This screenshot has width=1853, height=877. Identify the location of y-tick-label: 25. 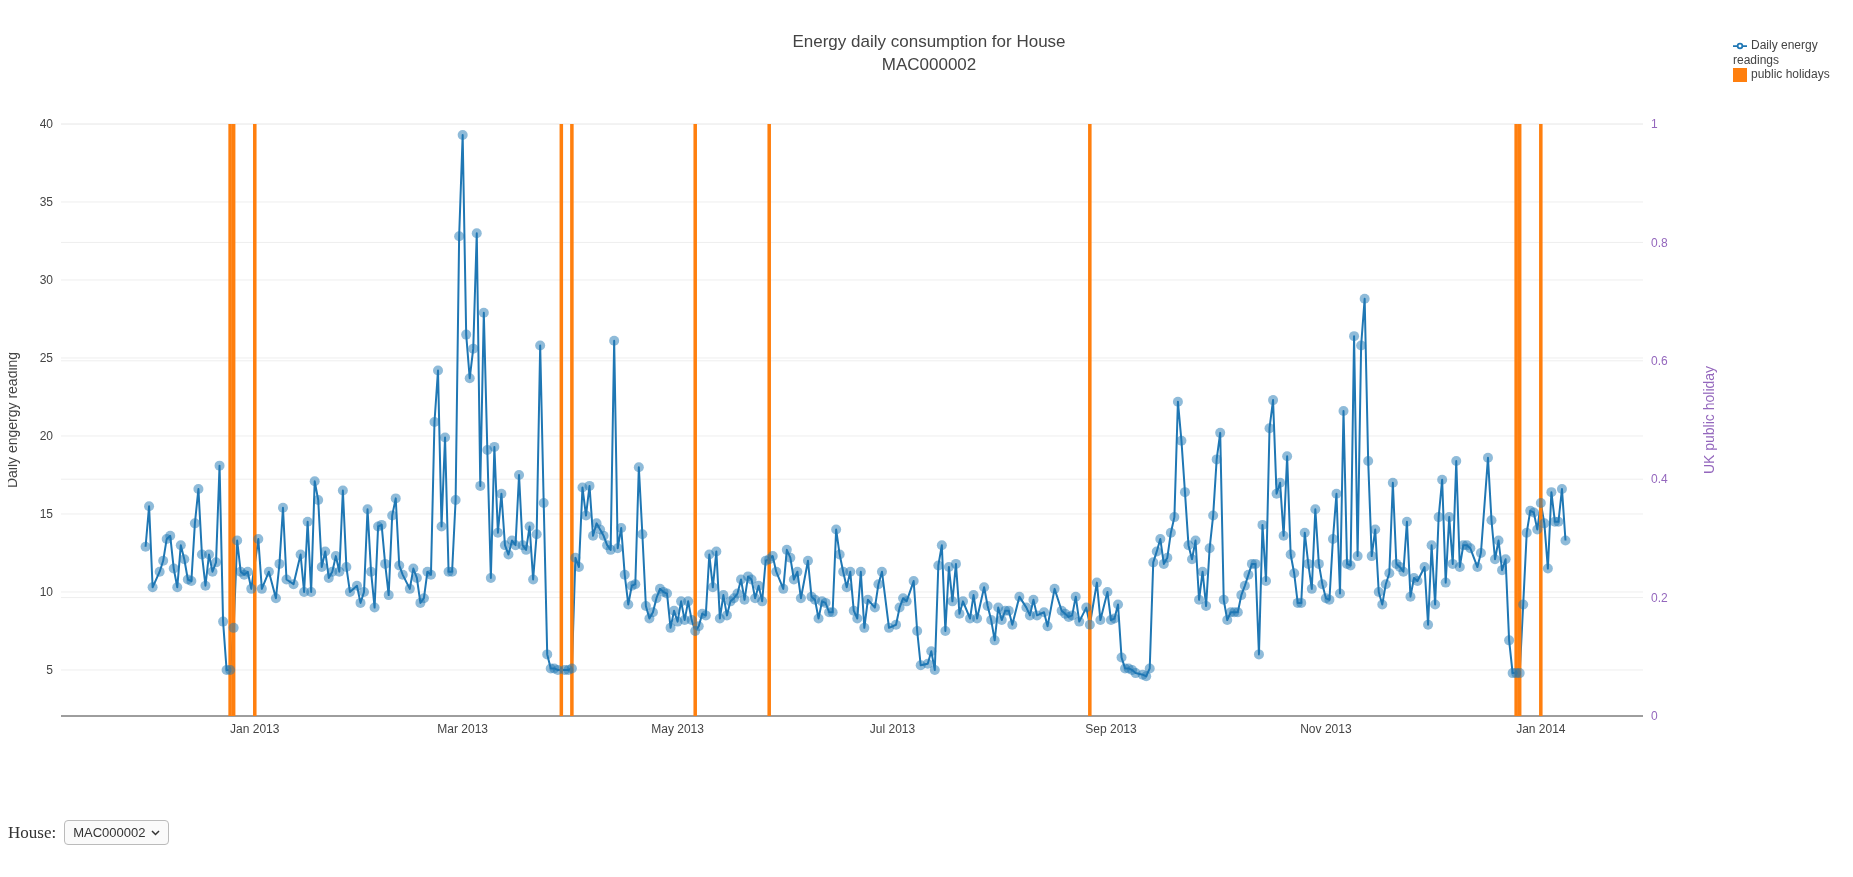
(46, 358).